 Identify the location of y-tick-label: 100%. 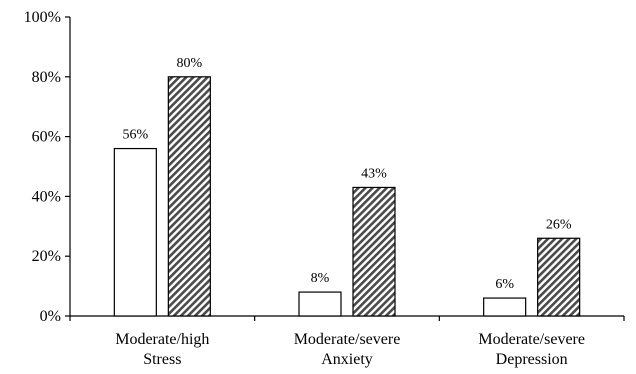
(42, 17).